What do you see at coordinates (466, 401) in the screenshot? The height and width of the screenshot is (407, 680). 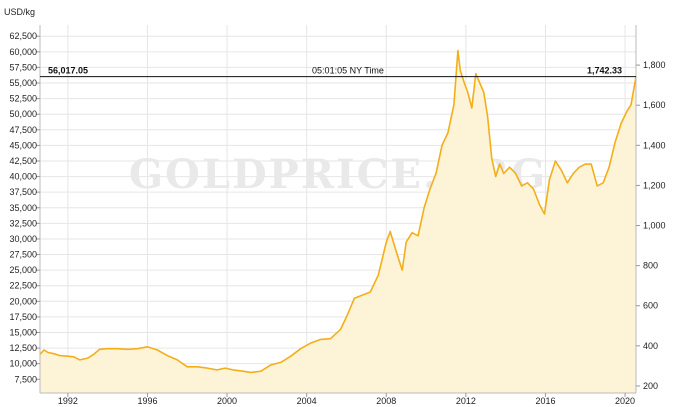 I see `x-tick-label: 2012` at bounding box center [466, 401].